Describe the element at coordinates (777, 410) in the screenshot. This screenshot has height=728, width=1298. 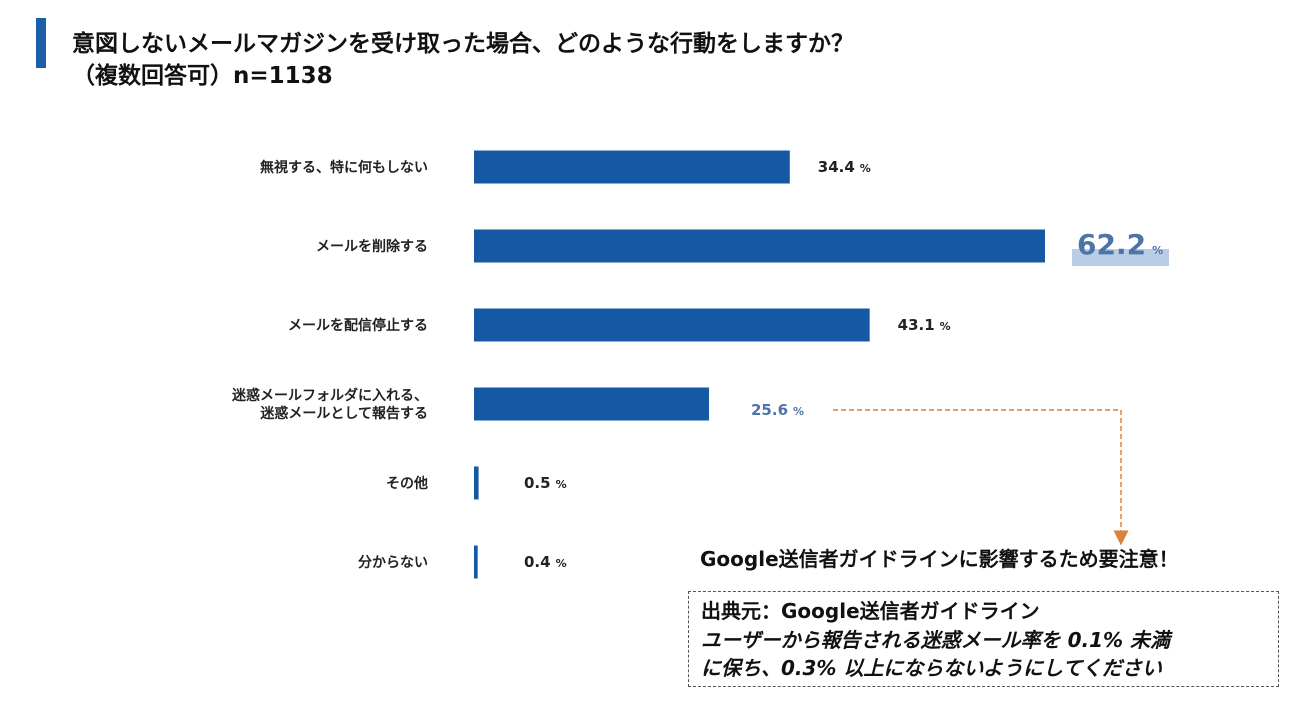
I see `value-label-3: 25.6%` at that location.